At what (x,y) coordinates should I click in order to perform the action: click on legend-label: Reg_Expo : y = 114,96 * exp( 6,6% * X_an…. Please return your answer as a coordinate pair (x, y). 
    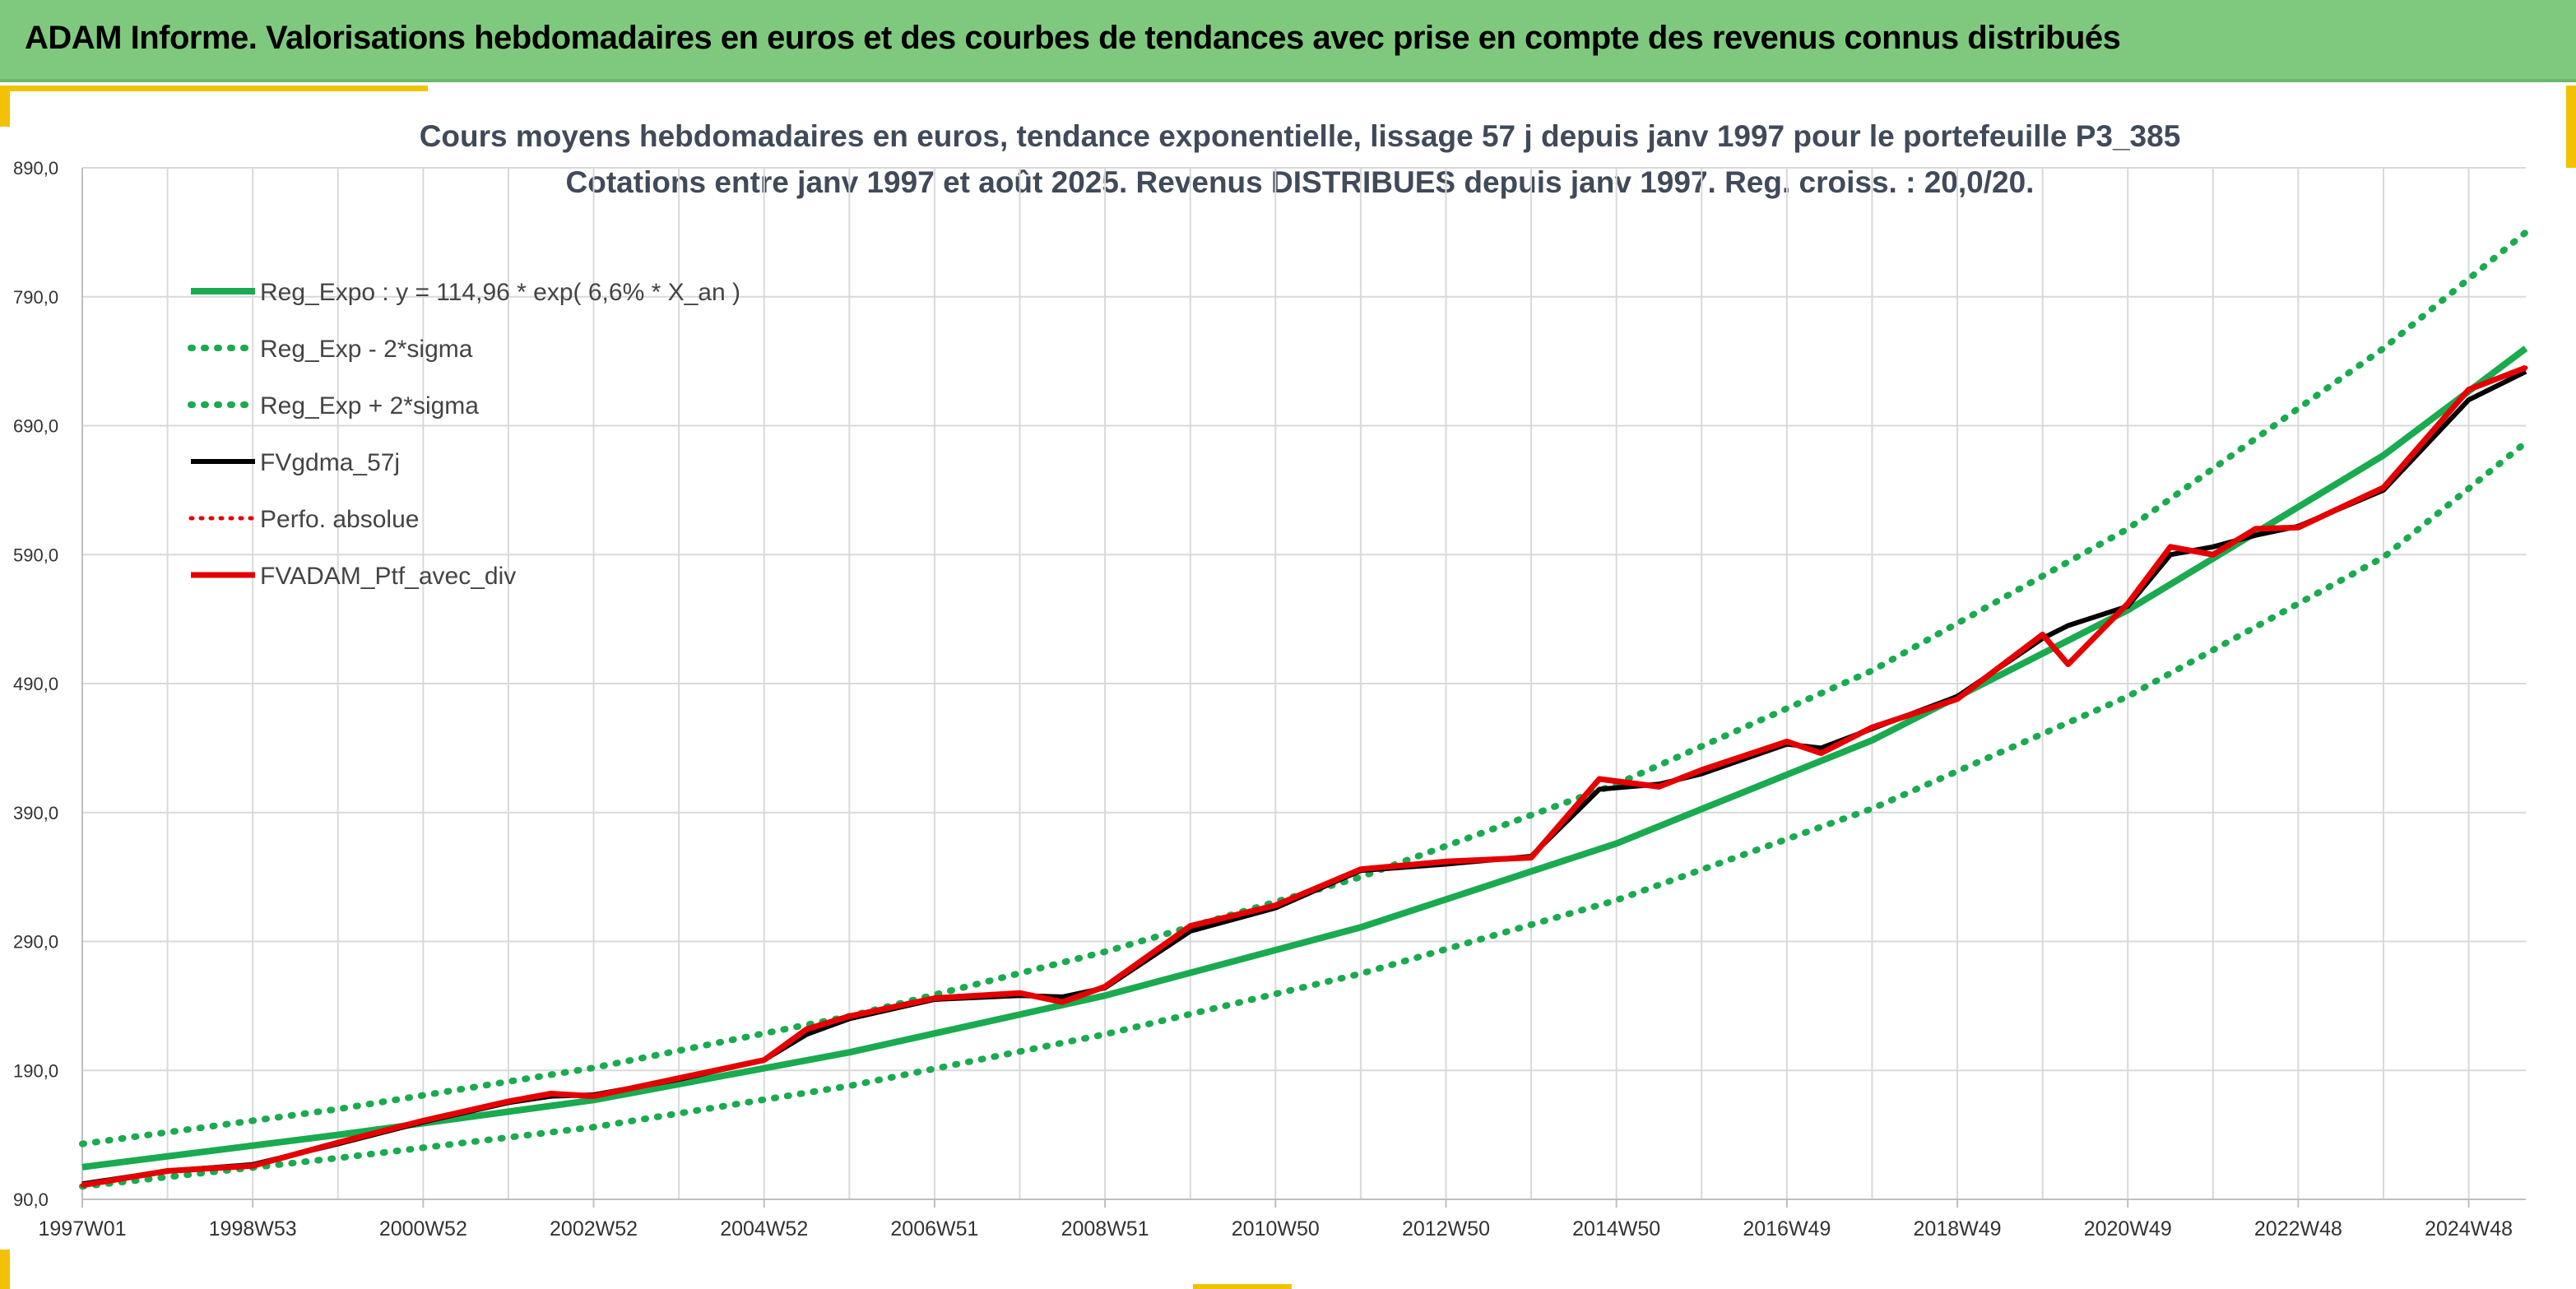
    Looking at the image, I should click on (500, 292).